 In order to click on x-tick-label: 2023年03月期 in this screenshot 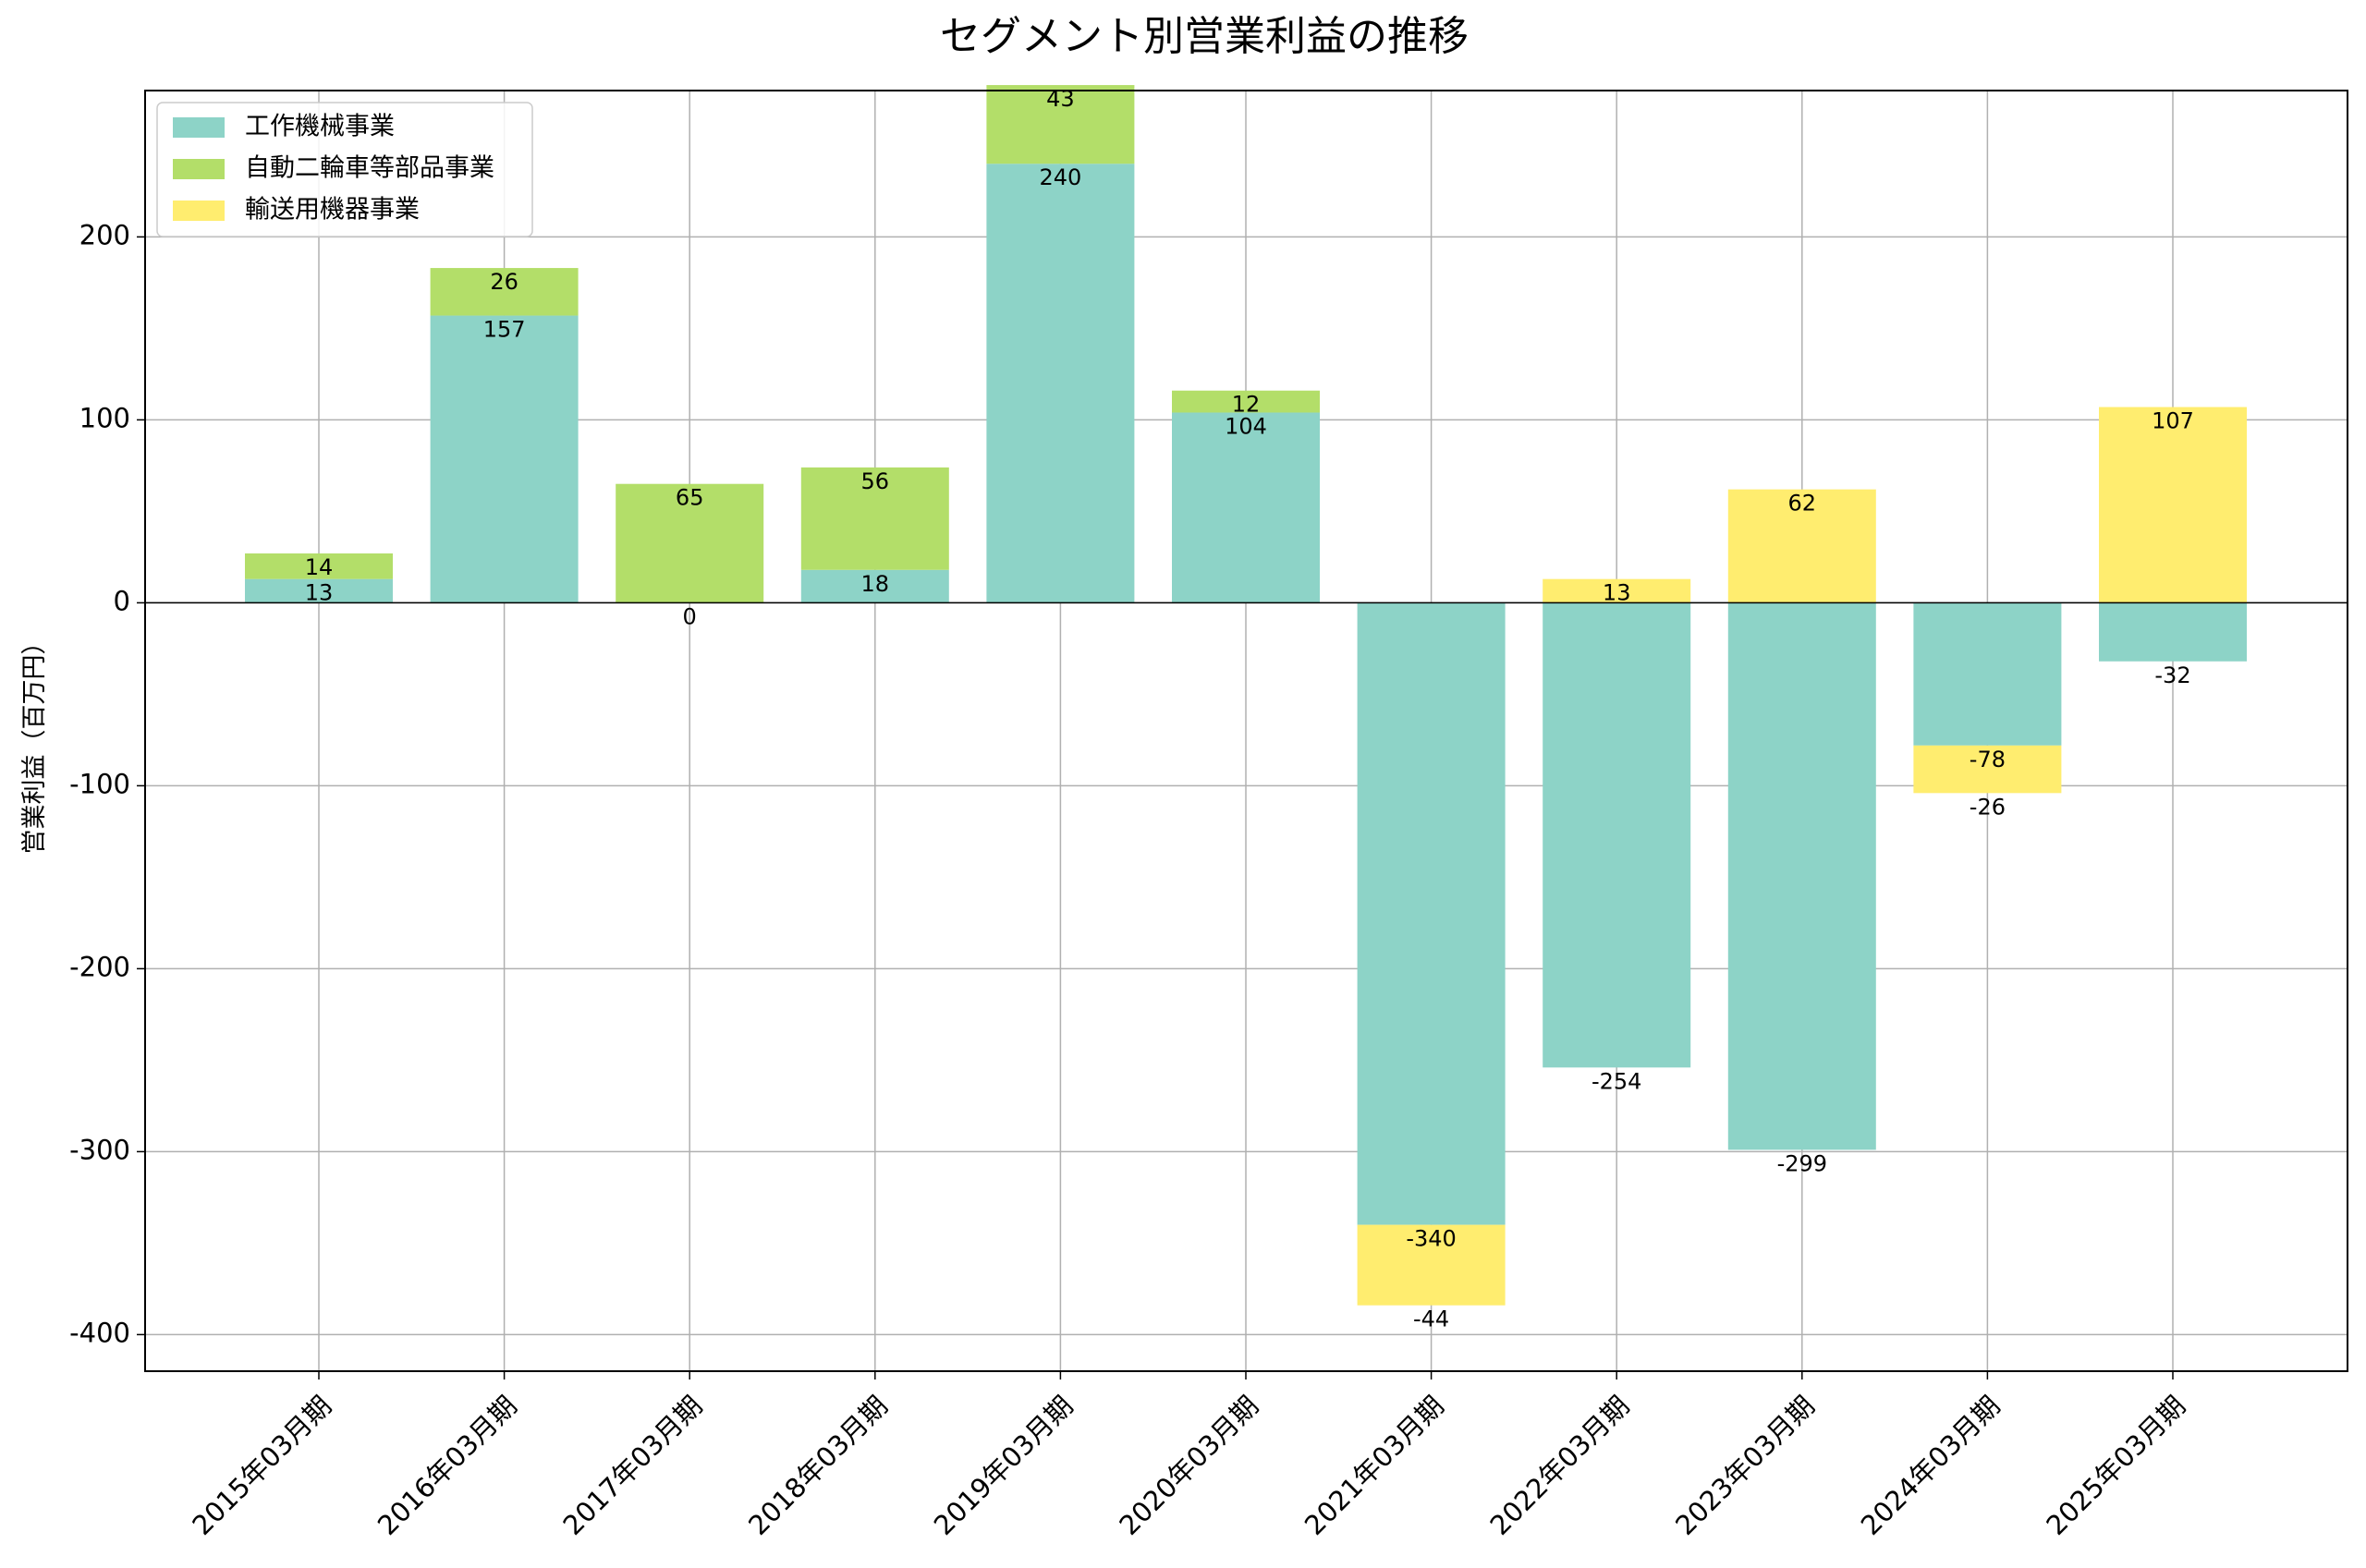, I will do `click(1745, 1465)`.